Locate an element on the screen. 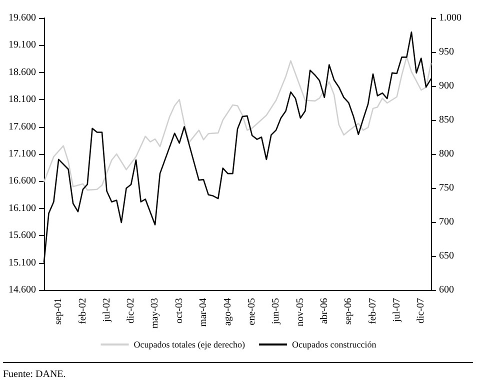  y-tick-label: 19.100 is located at coordinates (22, 45).